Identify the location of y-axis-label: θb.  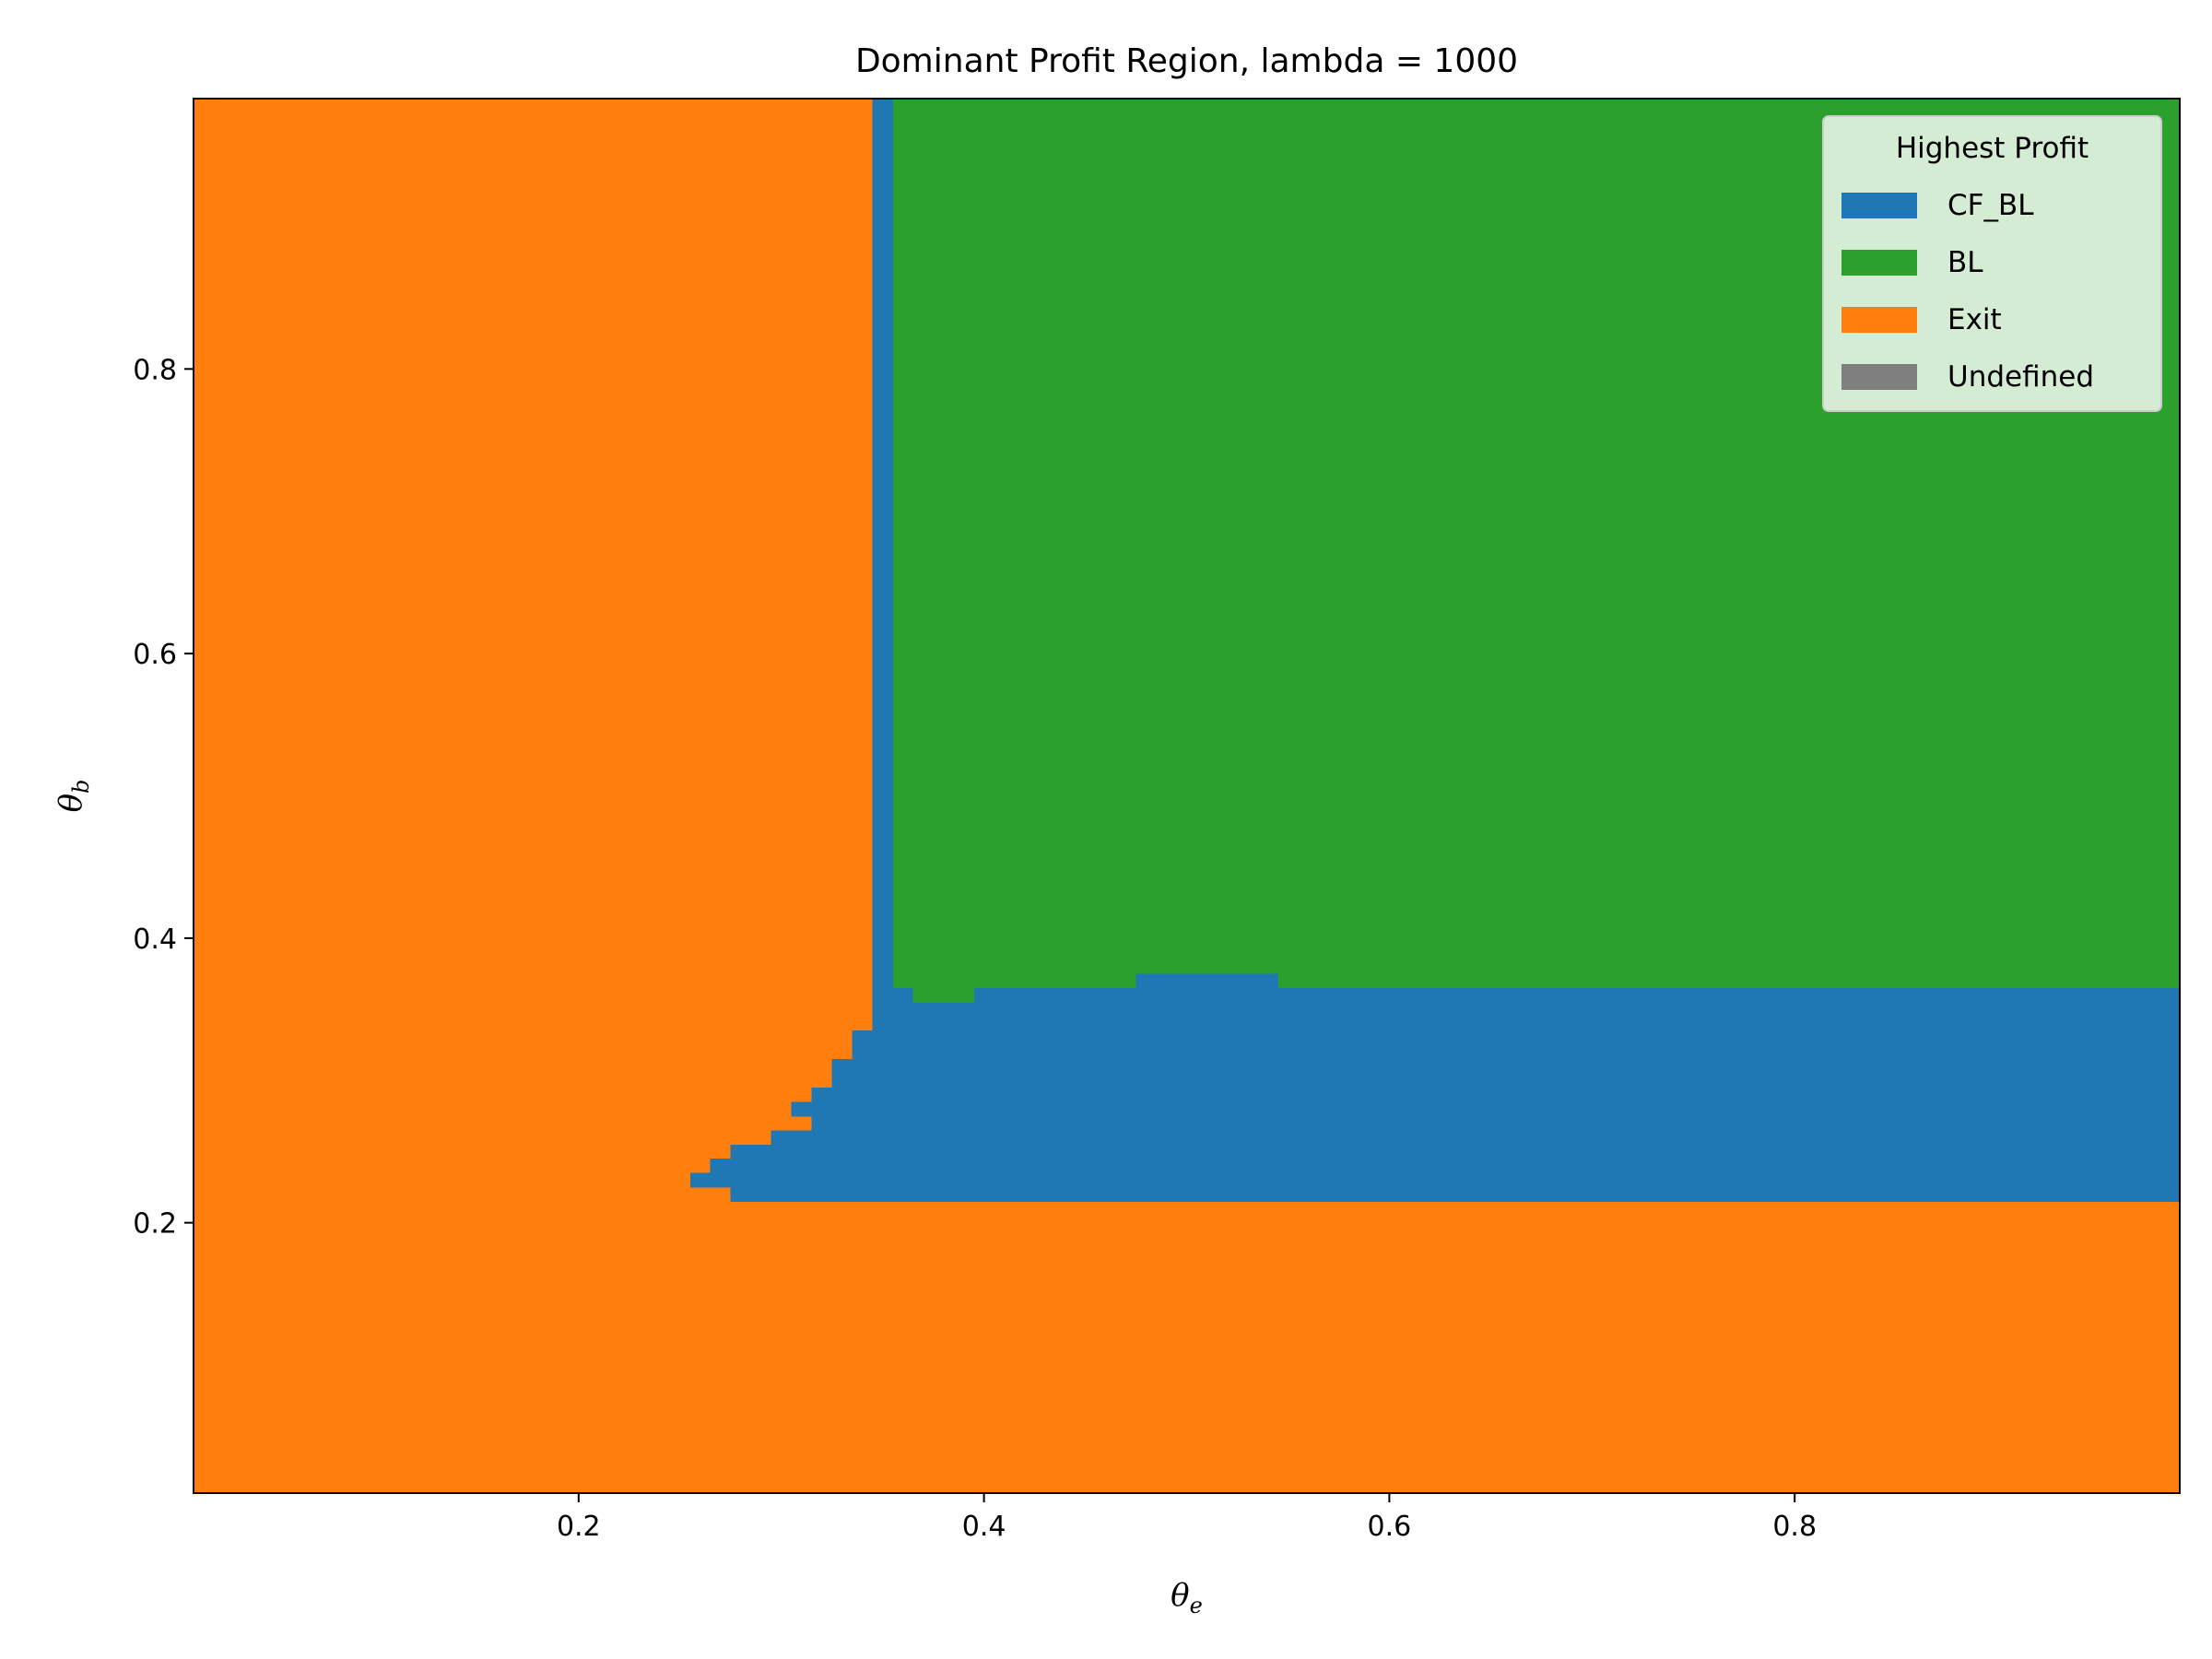
(73, 796).